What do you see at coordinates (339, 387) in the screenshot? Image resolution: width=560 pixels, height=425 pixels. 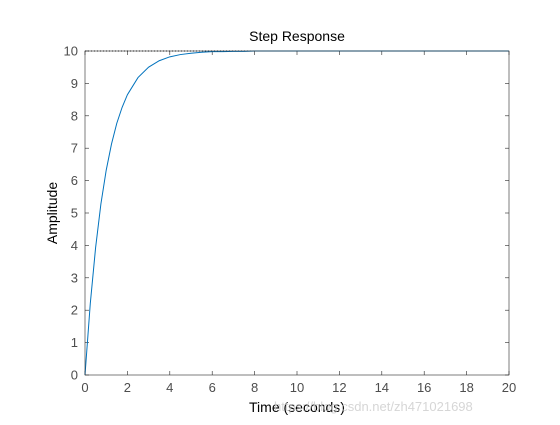 I see `x-tick-label: 12` at bounding box center [339, 387].